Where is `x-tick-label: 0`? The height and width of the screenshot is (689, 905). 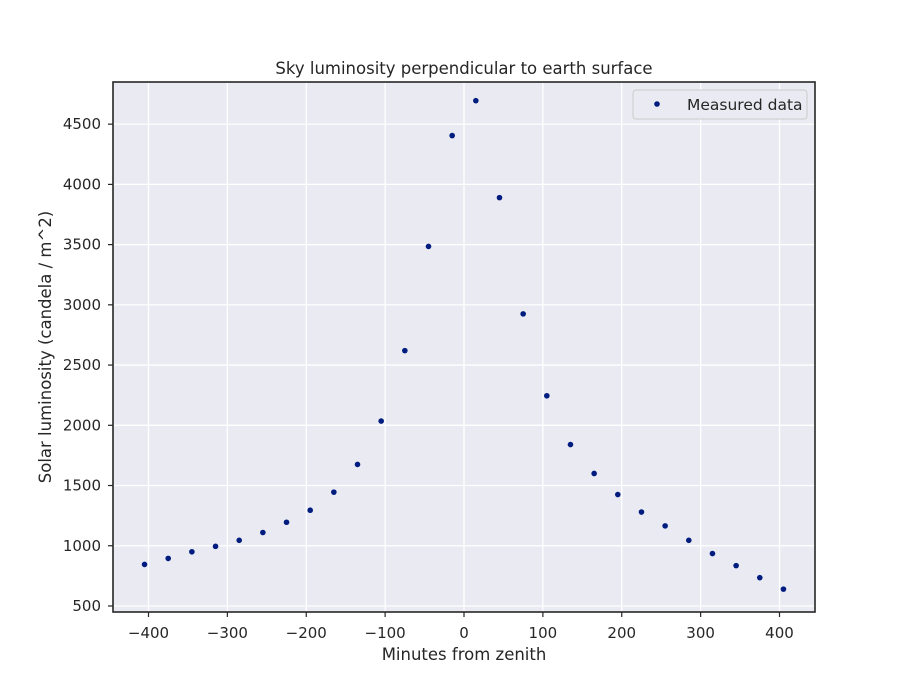
x-tick-label: 0 is located at coordinates (464, 633).